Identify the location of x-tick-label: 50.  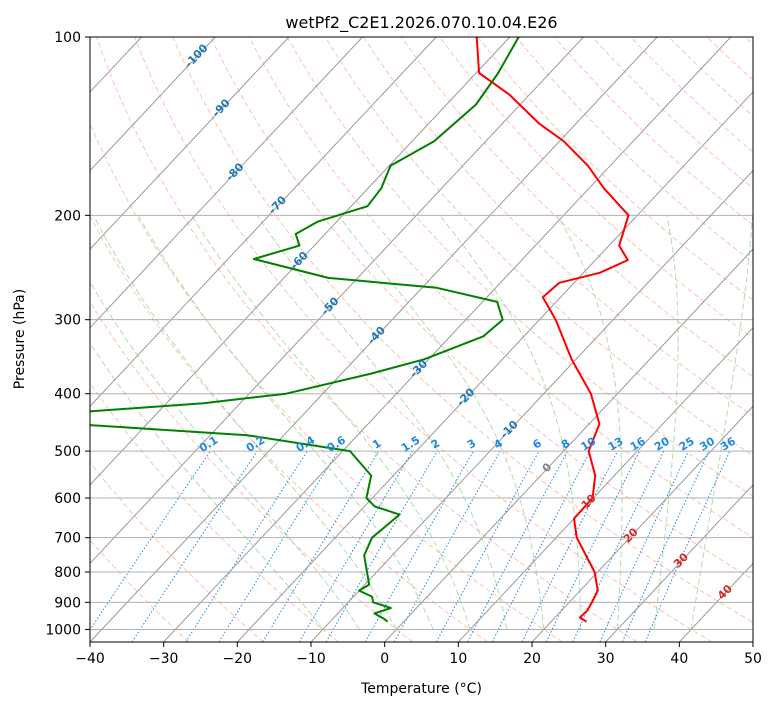
(753, 659).